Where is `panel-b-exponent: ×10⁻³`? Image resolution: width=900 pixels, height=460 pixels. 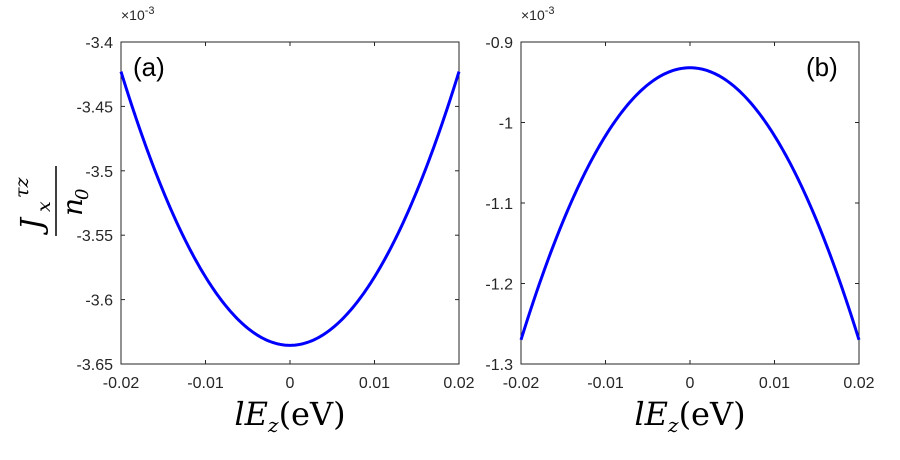
panel-b-exponent: ×10⁻³ is located at coordinates (538, 14).